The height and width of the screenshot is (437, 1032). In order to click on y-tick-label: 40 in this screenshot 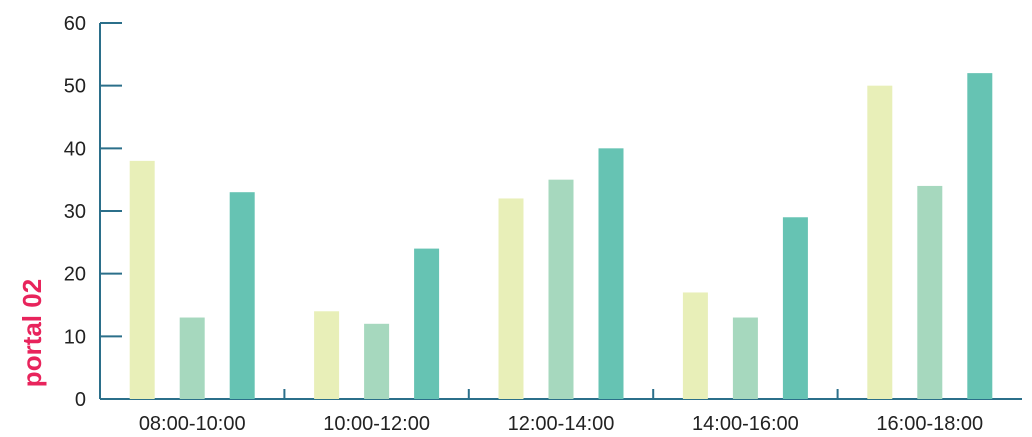, I will do `click(75, 149)`.